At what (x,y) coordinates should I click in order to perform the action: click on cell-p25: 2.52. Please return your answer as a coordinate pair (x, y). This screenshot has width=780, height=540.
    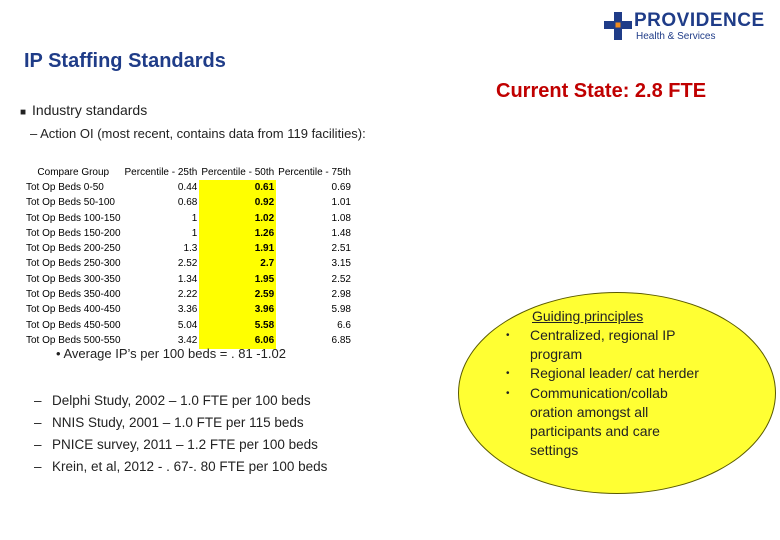
    Looking at the image, I should click on (187, 264).